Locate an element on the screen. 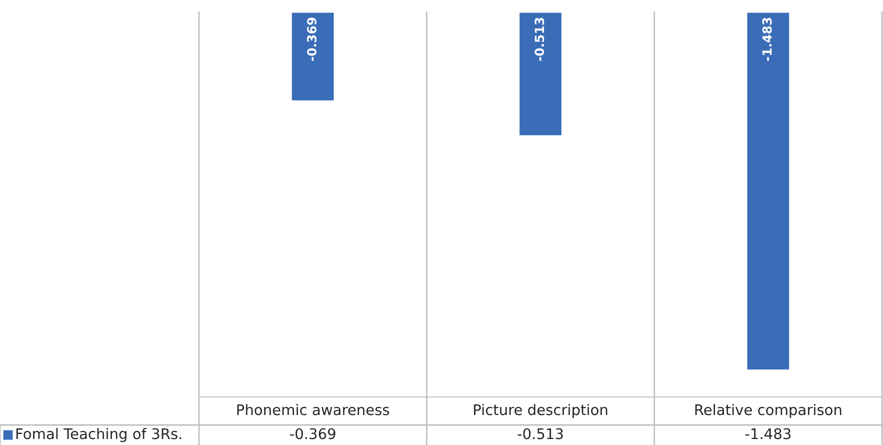 The height and width of the screenshot is (445, 883). text: -0.513 is located at coordinates (540, 434).